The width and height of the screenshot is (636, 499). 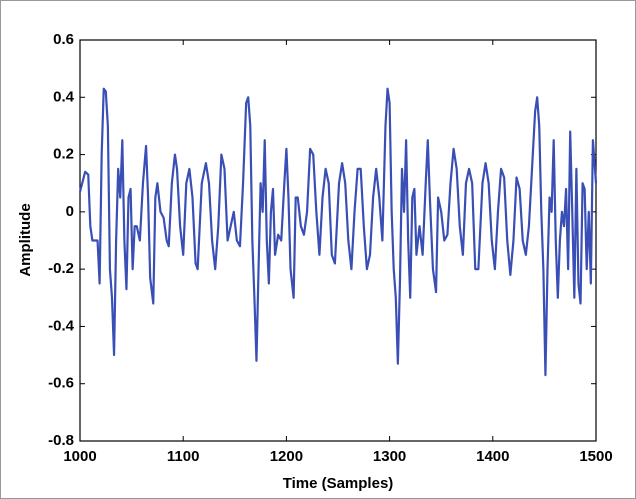 I want to click on y-tick-label: -0.6, so click(x=61, y=383).